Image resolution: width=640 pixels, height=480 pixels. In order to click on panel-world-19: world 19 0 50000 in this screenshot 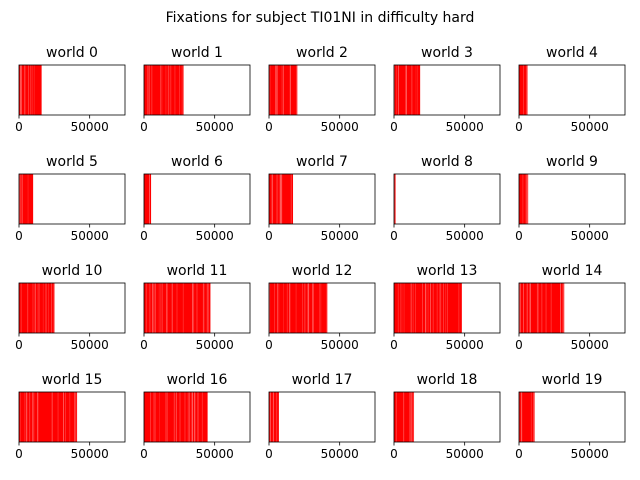, I will do `click(570, 416)`.